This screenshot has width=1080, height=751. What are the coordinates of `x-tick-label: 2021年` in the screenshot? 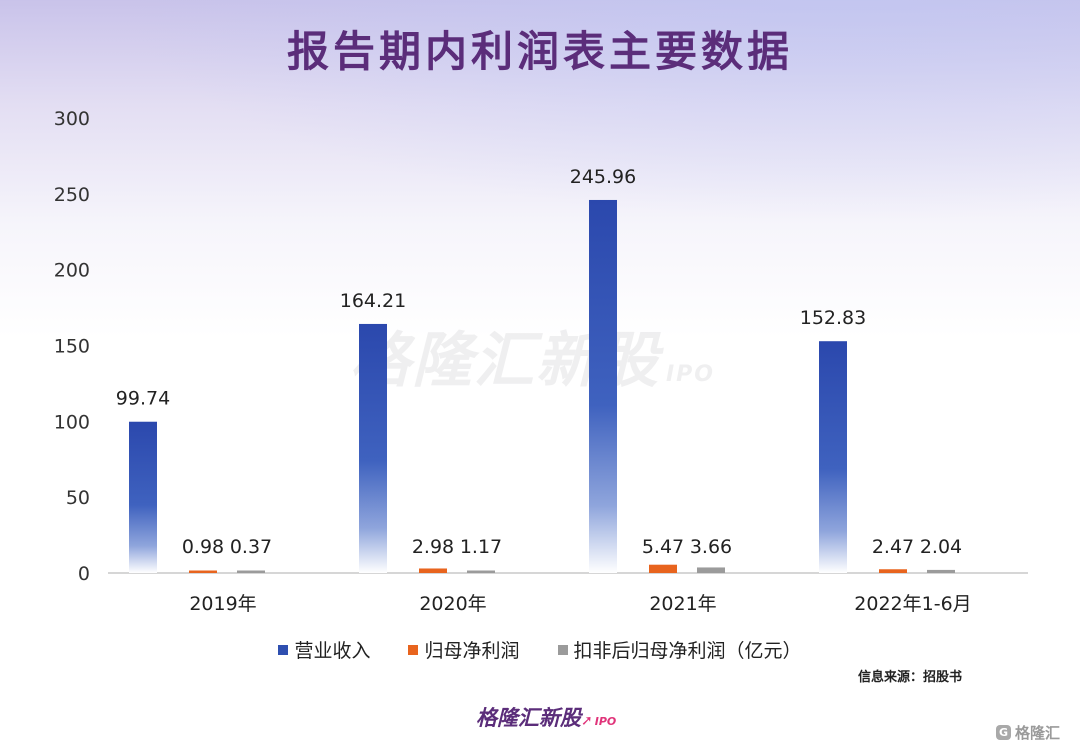 It's located at (682, 604).